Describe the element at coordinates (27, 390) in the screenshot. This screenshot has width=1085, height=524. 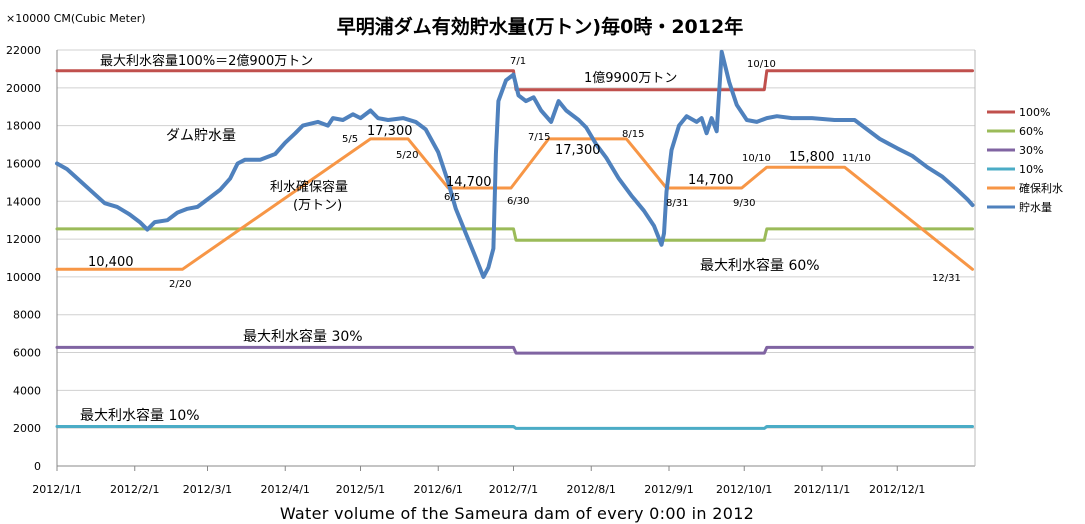
I see `y-tick-label: 4000` at that location.